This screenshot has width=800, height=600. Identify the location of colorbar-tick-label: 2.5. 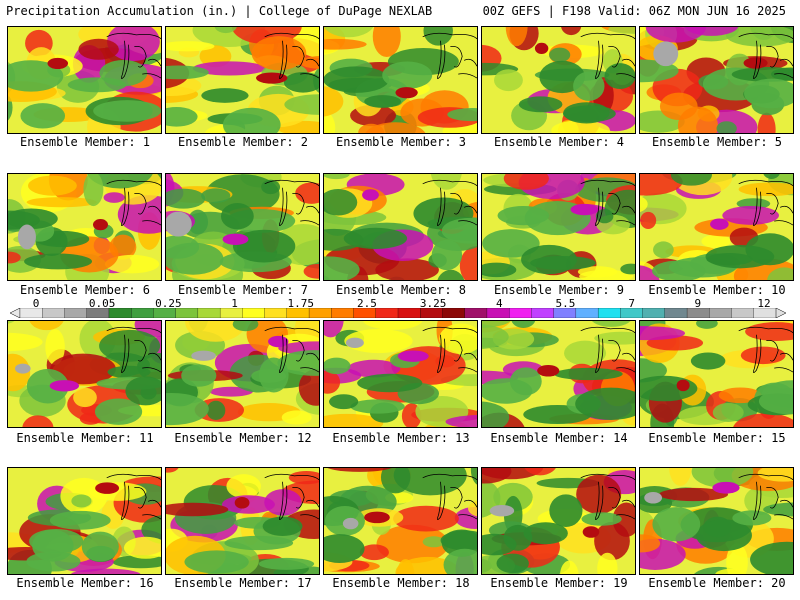
(366, 303).